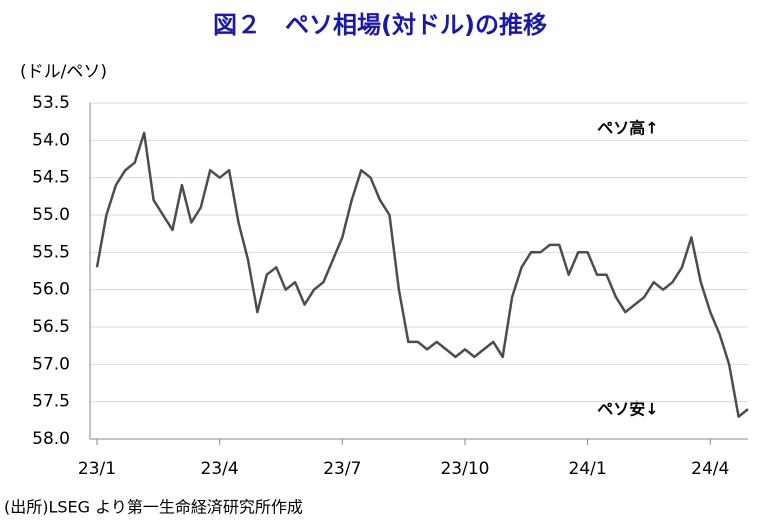 This screenshot has width=760, height=526. I want to click on x-tick-label: 23/1, so click(97, 469).